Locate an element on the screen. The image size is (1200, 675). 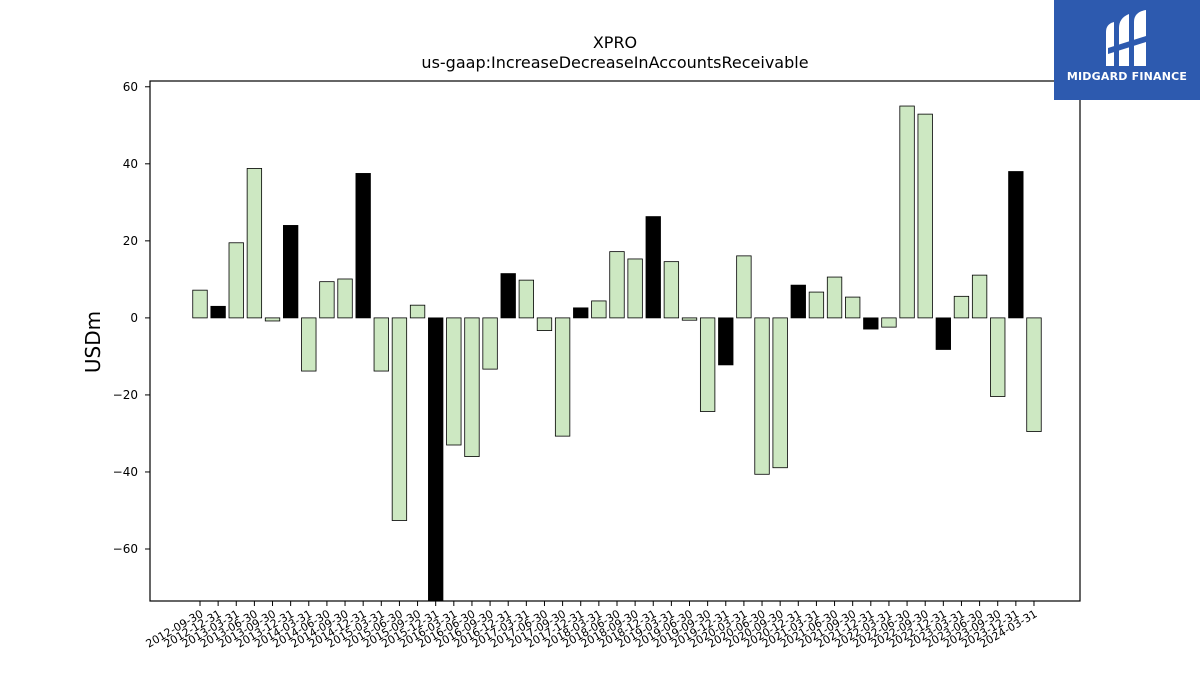
y-tick-label: −60 is located at coordinates (125, 549).